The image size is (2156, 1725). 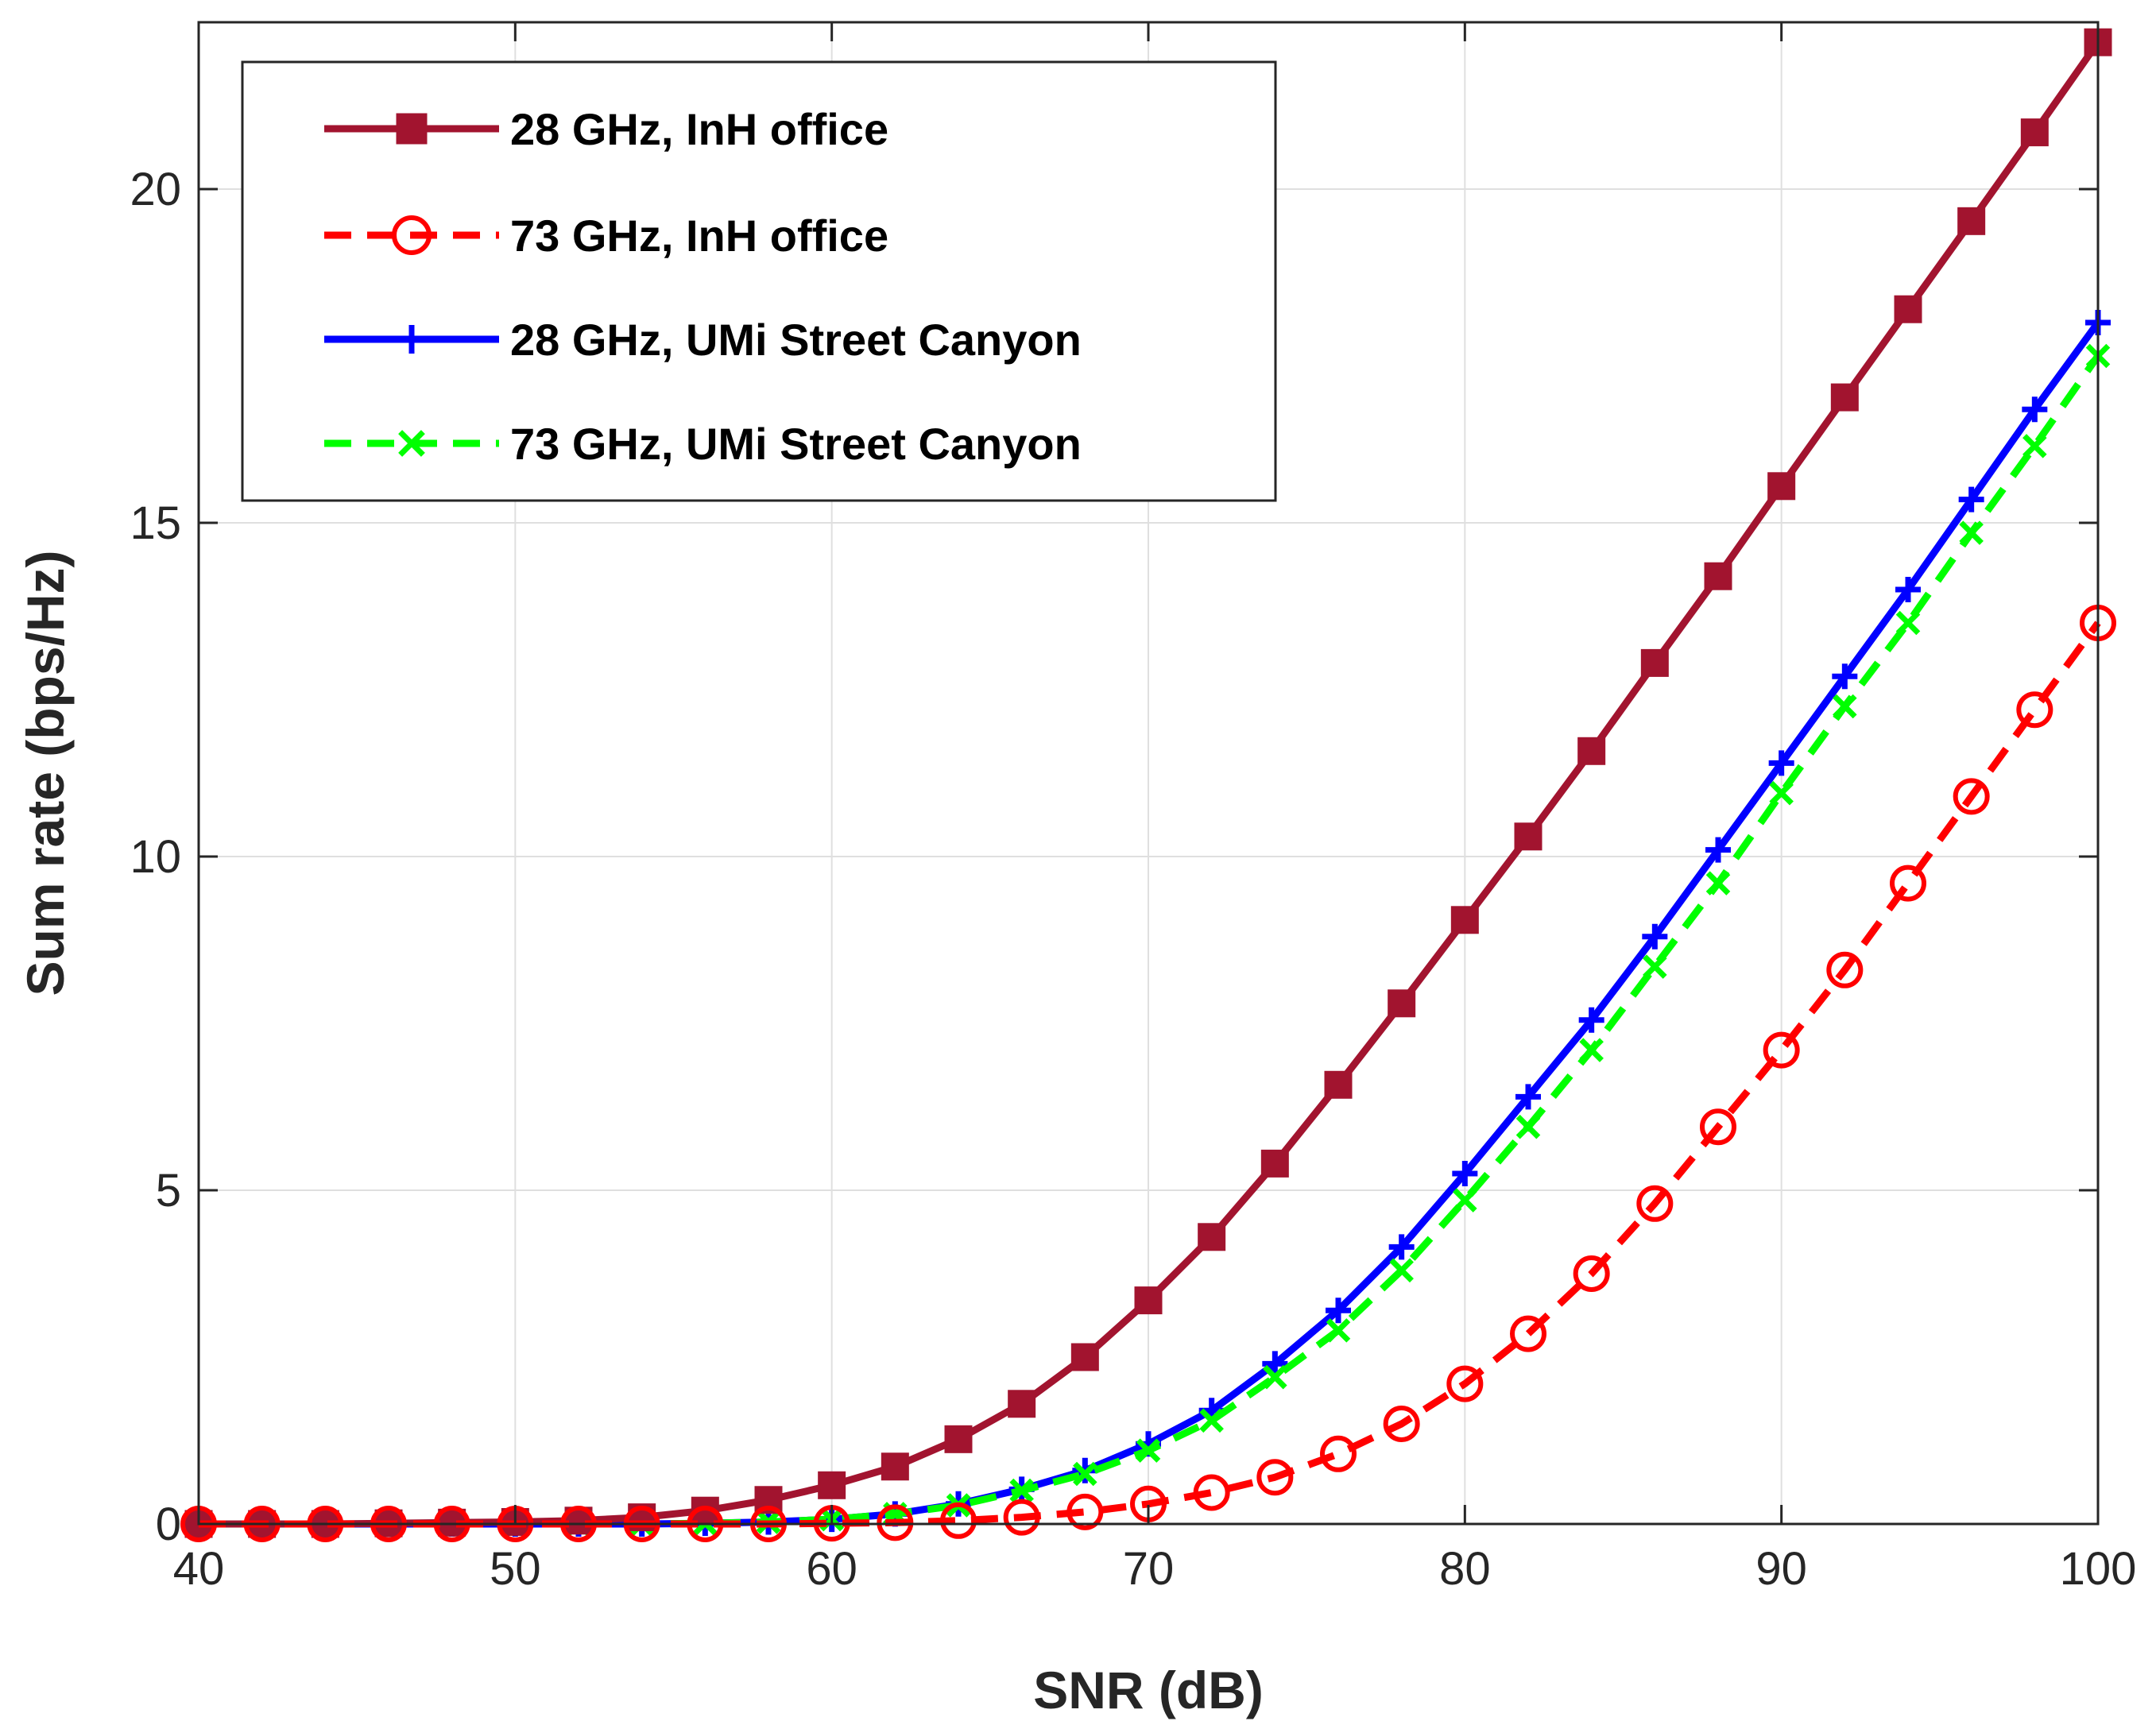 I want to click on legend-item: 73 GHz, InH office, so click(x=606, y=236).